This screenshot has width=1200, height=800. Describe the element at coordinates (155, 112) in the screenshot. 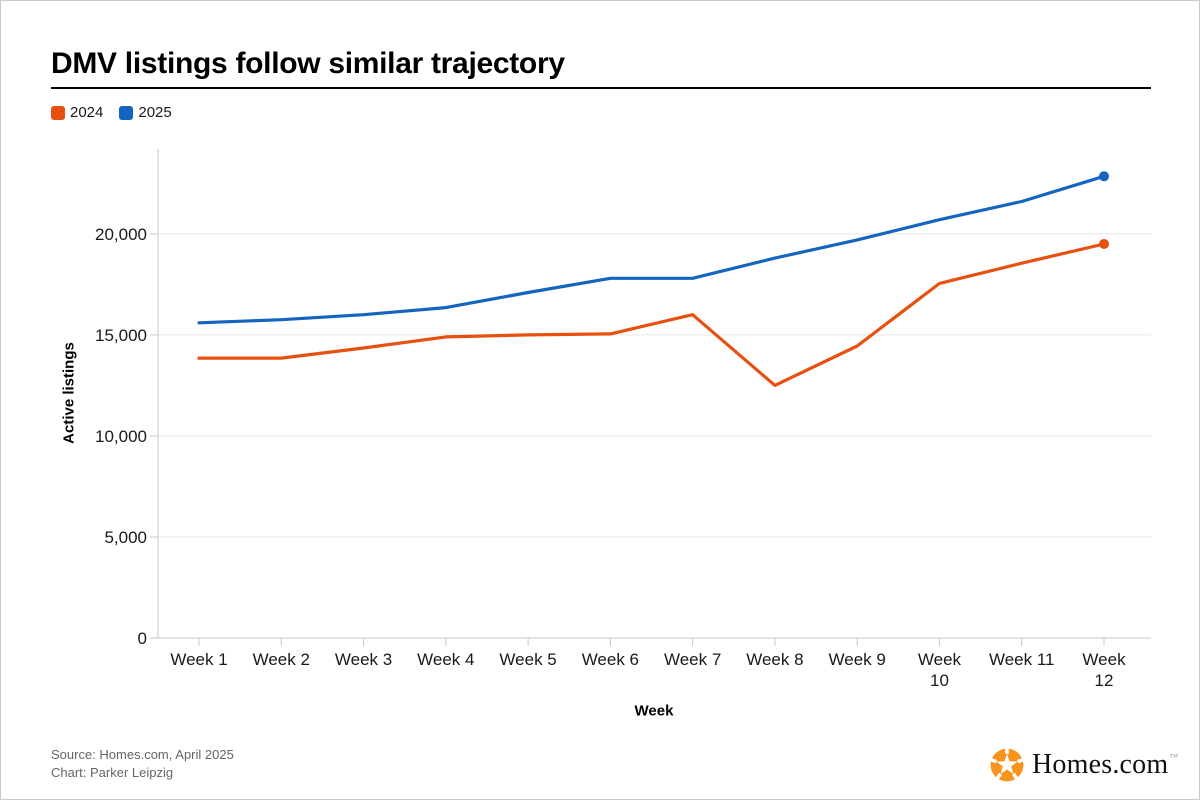

I see `legend-label-2025: 2025` at that location.